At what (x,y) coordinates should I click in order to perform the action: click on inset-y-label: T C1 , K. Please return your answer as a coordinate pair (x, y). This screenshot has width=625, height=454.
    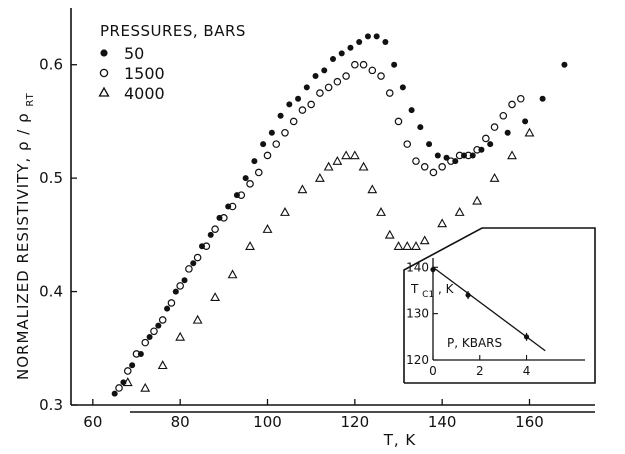
    Looking at the image, I should click on (432, 291).